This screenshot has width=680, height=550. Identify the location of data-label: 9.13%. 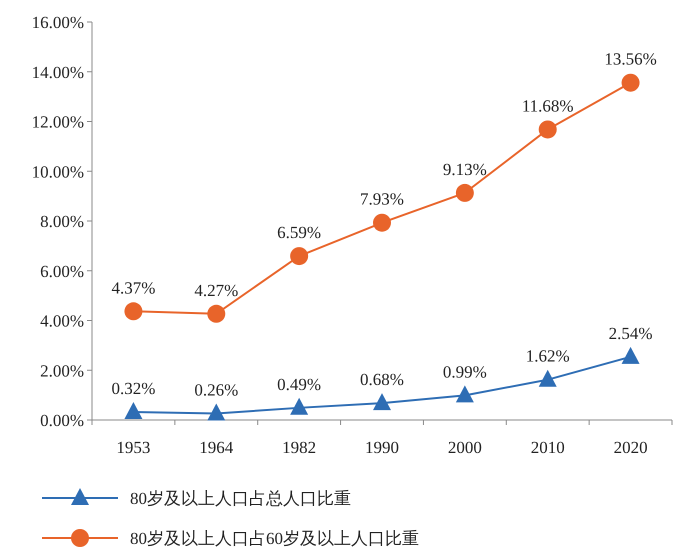
(464, 169).